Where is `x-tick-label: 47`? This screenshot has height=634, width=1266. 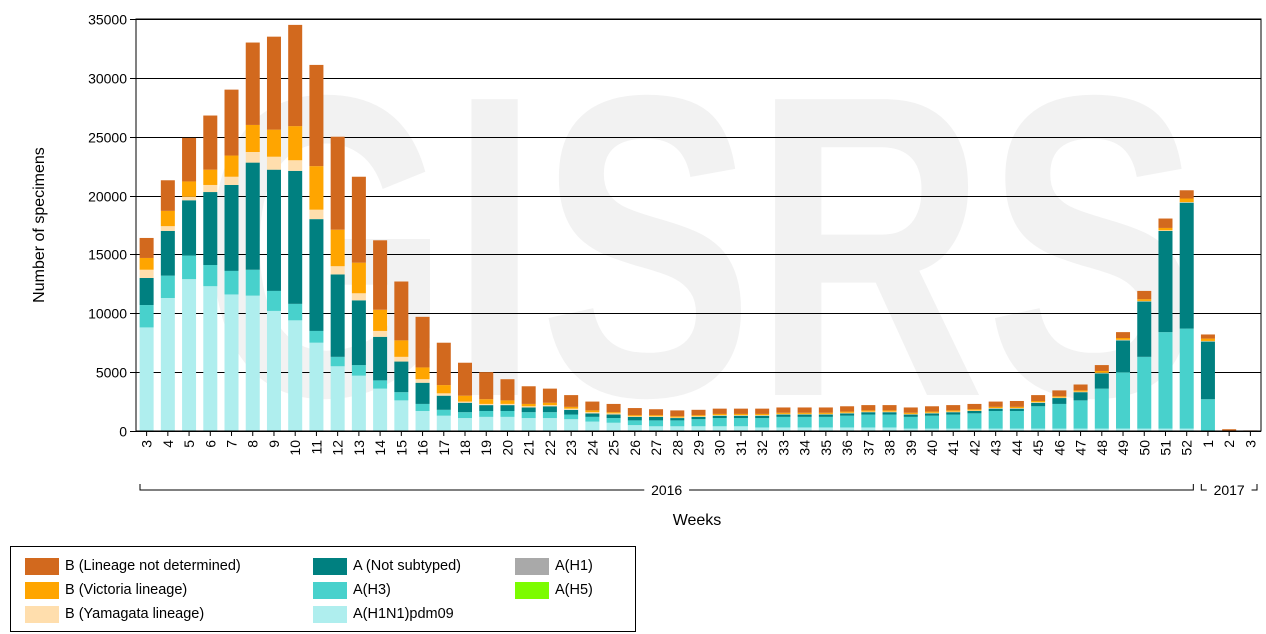 x-tick-label: 47 is located at coordinates (1081, 448).